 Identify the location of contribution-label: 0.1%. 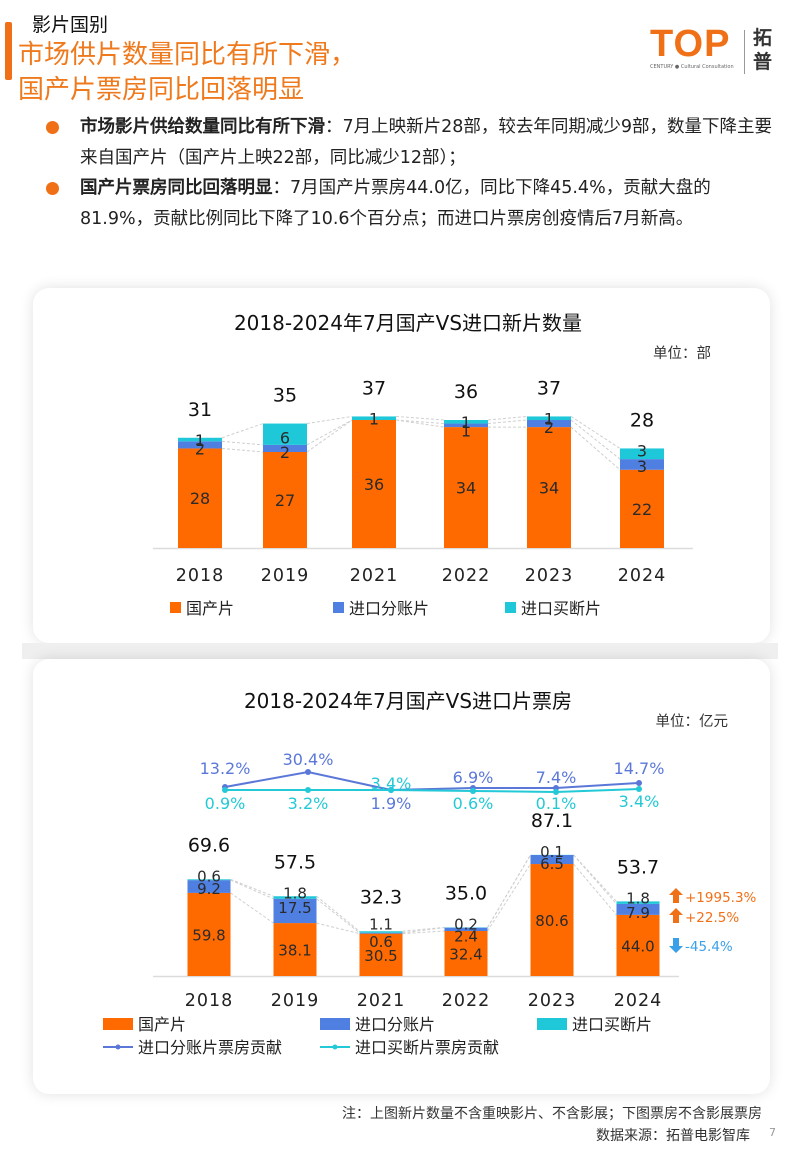
(556, 803).